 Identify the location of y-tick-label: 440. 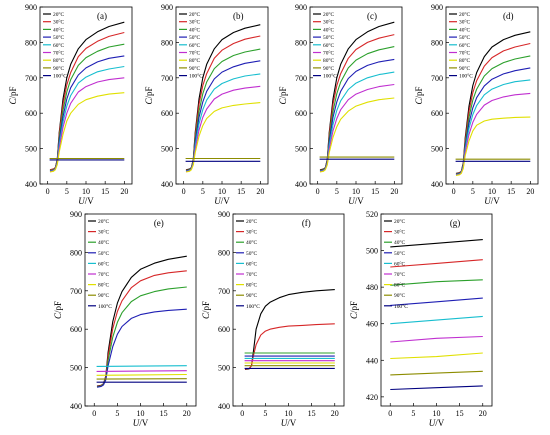
(372, 360).